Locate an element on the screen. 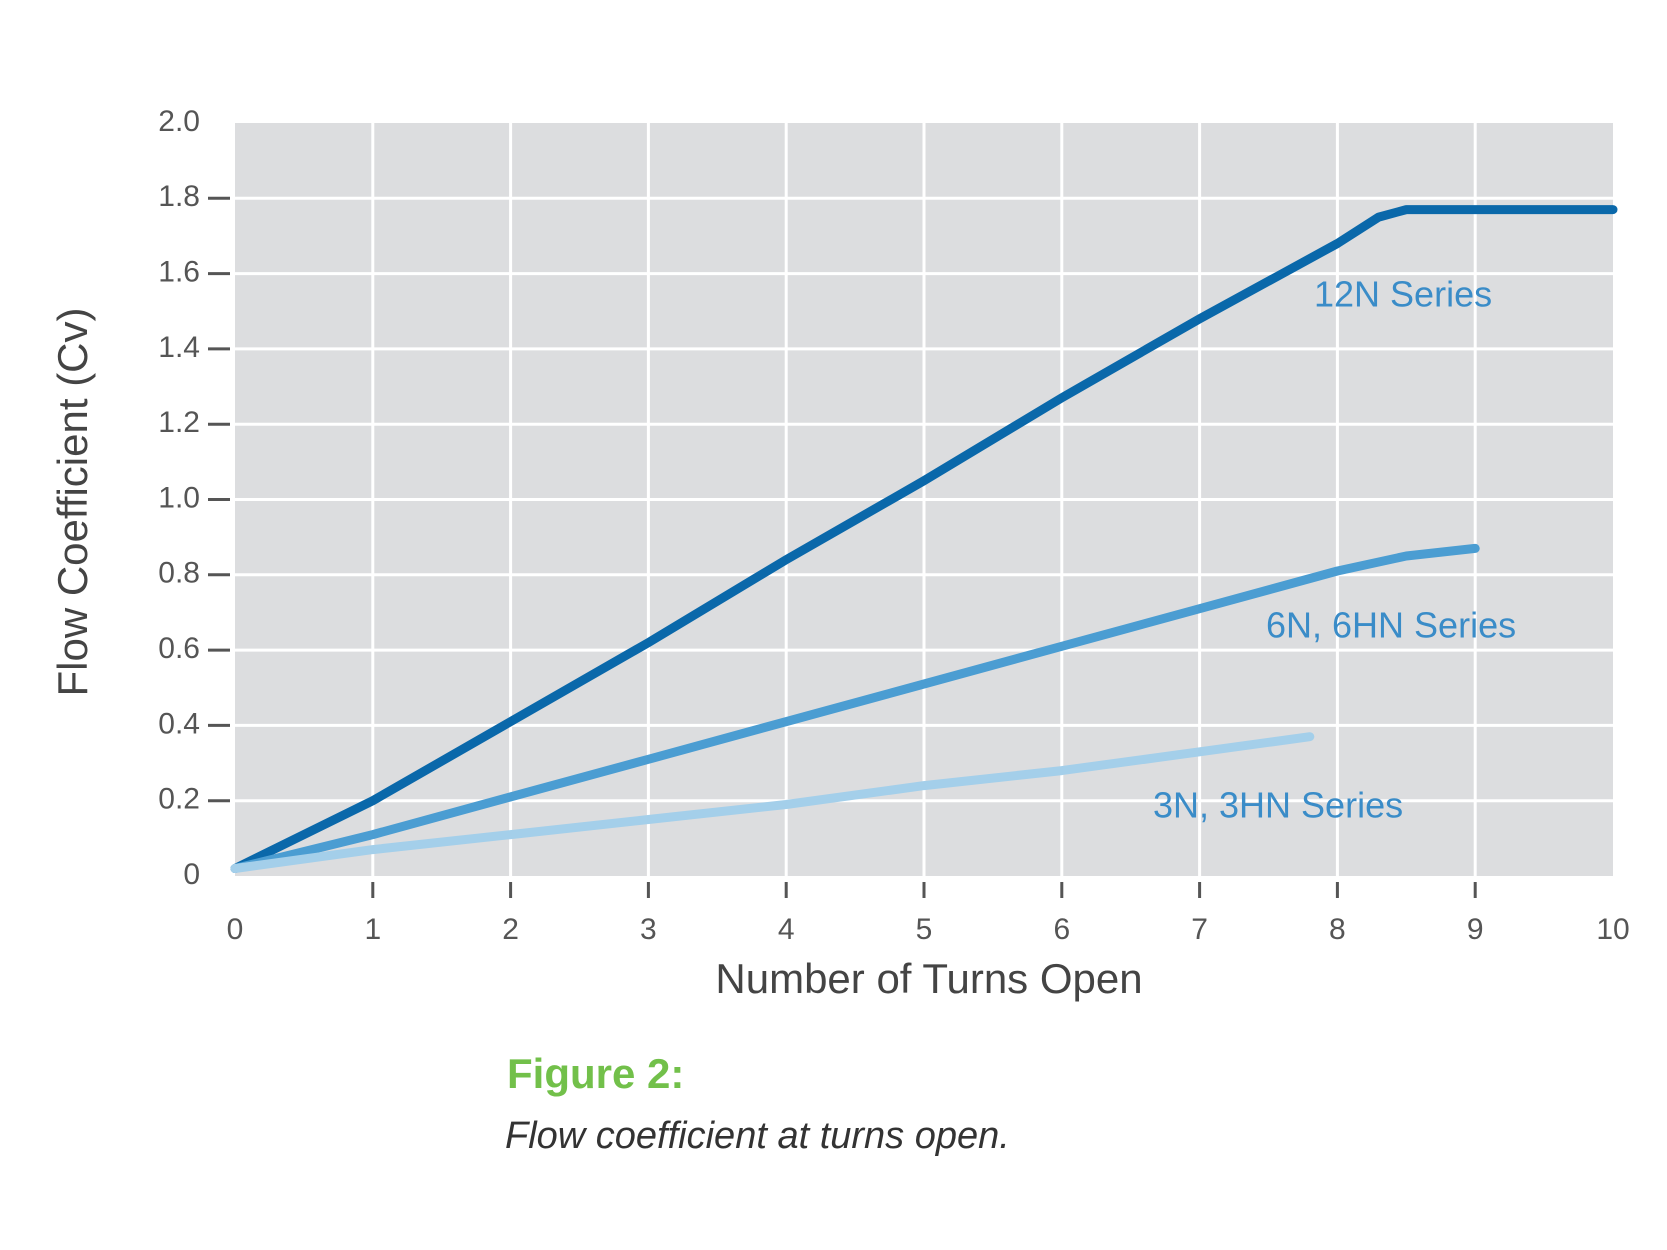 The image size is (1667, 1250). y-tick-label: 1.6 is located at coordinates (179, 272).